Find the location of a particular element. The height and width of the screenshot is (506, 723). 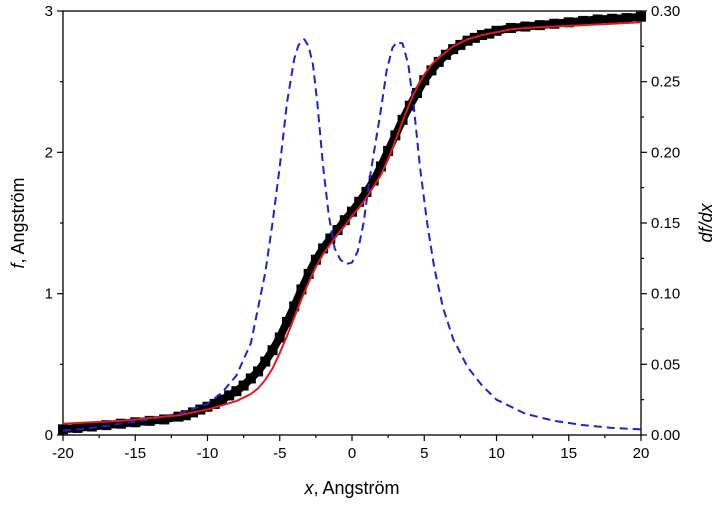

x-tick-label: 15 is located at coordinates (568, 453).